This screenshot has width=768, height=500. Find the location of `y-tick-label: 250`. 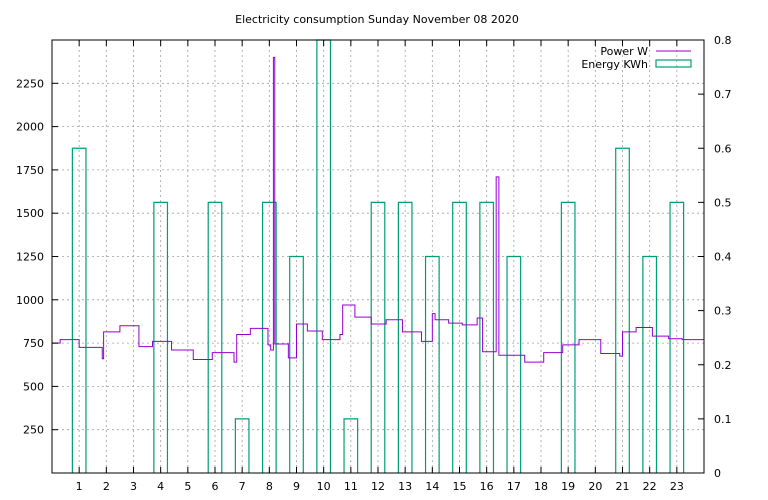

y-tick-label: 250 is located at coordinates (33, 430).